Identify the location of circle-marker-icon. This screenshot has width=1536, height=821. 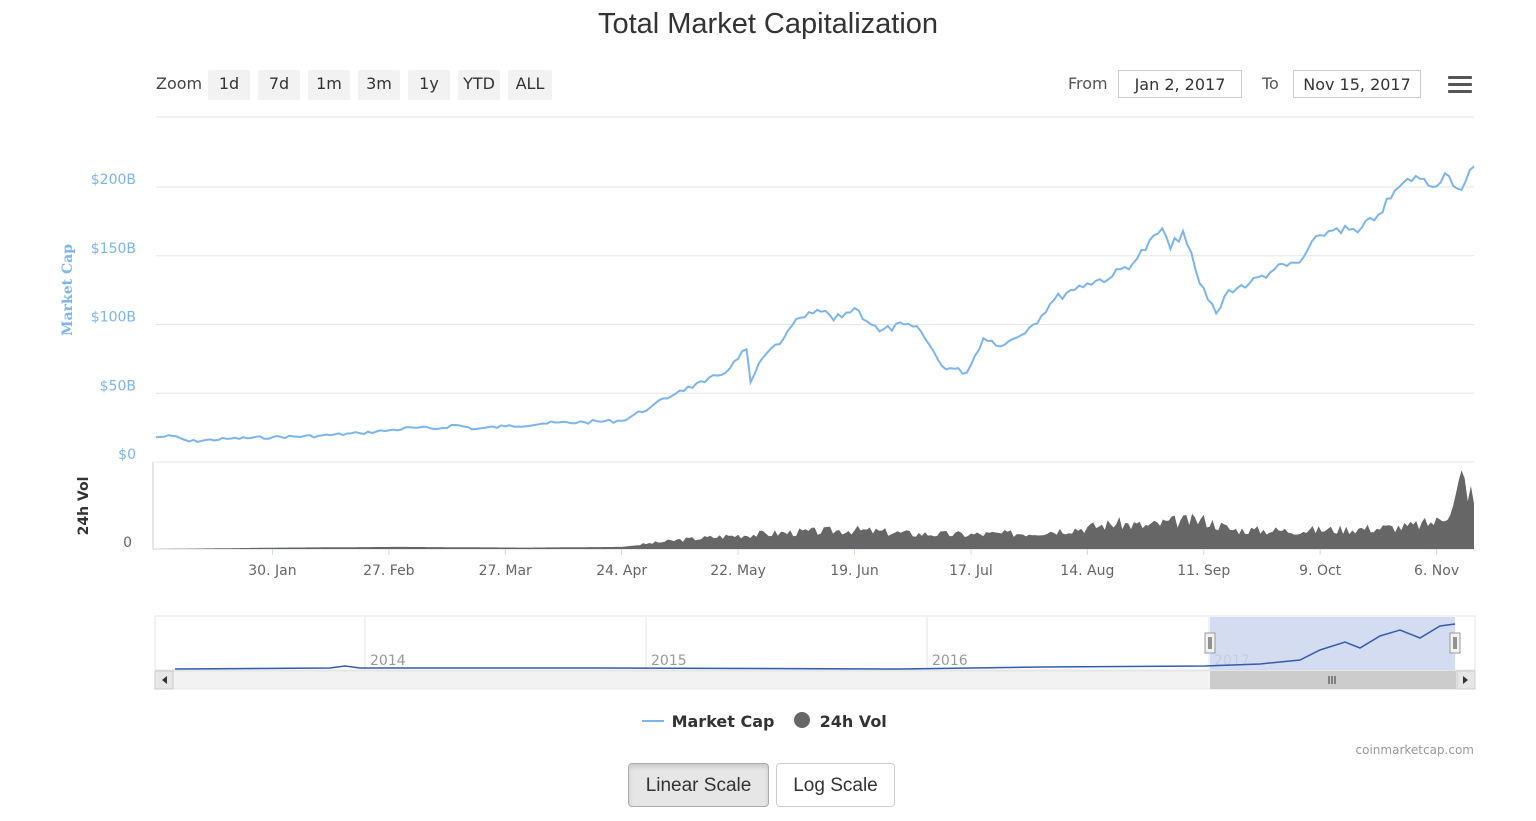
(802, 720).